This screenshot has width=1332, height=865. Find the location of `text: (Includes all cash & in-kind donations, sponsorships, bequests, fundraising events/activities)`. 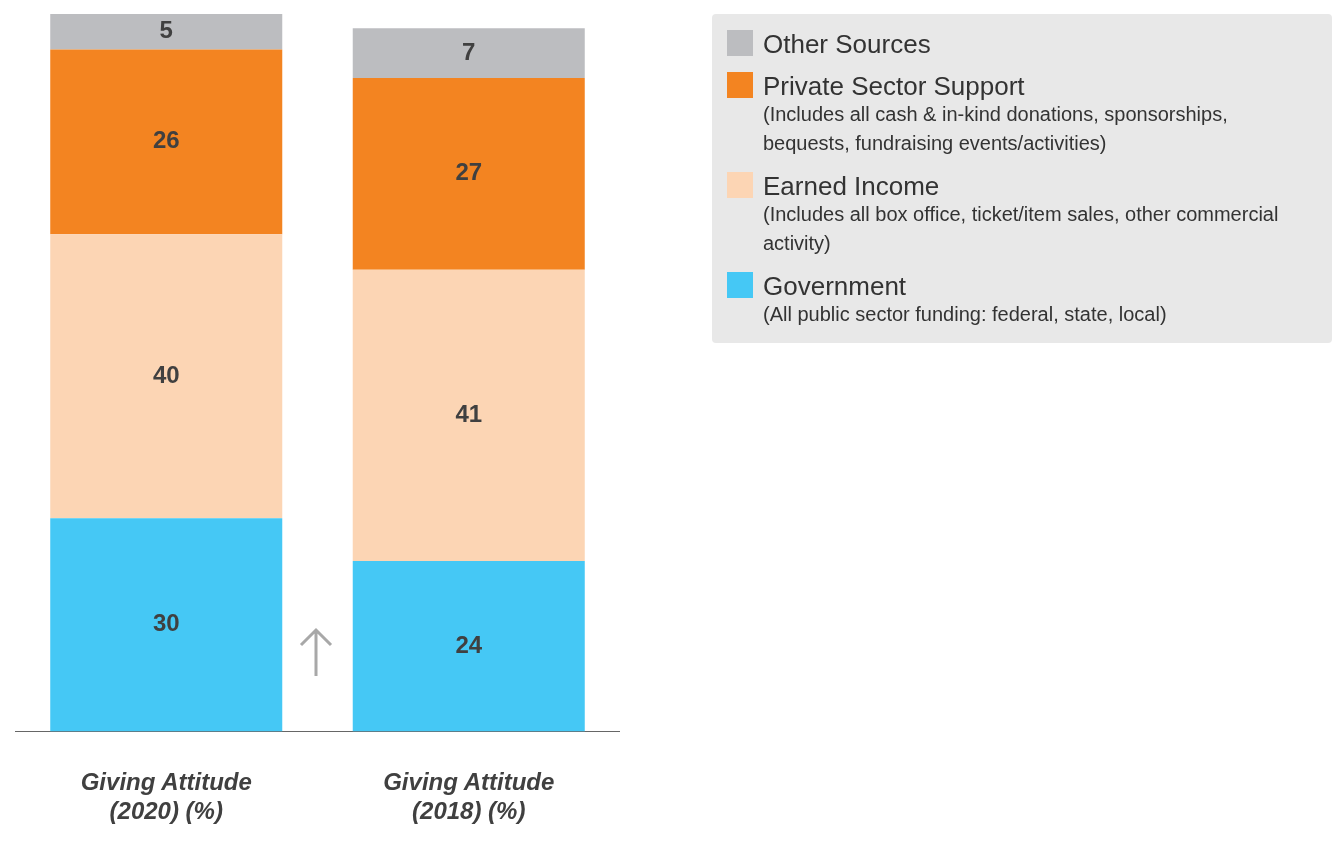

text: (Includes all cash & in-kind donations, sponsorships, bequests, fundraising events/activities) is located at coordinates (996, 129).